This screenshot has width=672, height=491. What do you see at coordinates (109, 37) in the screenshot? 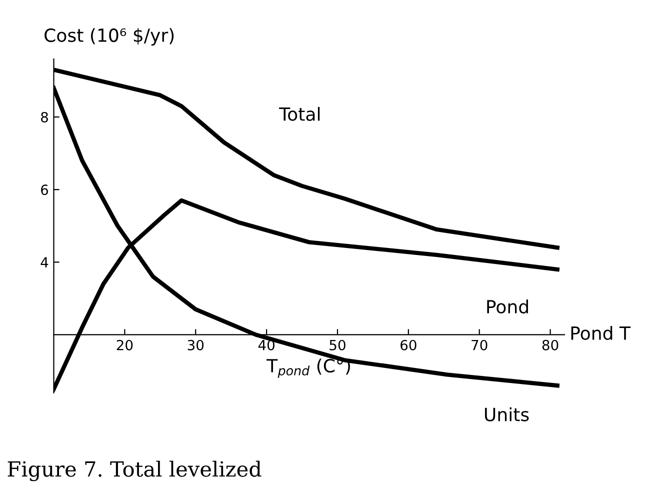
I see `y-axis-title: Cost (10⁶ $/yr)` at bounding box center [109, 37].